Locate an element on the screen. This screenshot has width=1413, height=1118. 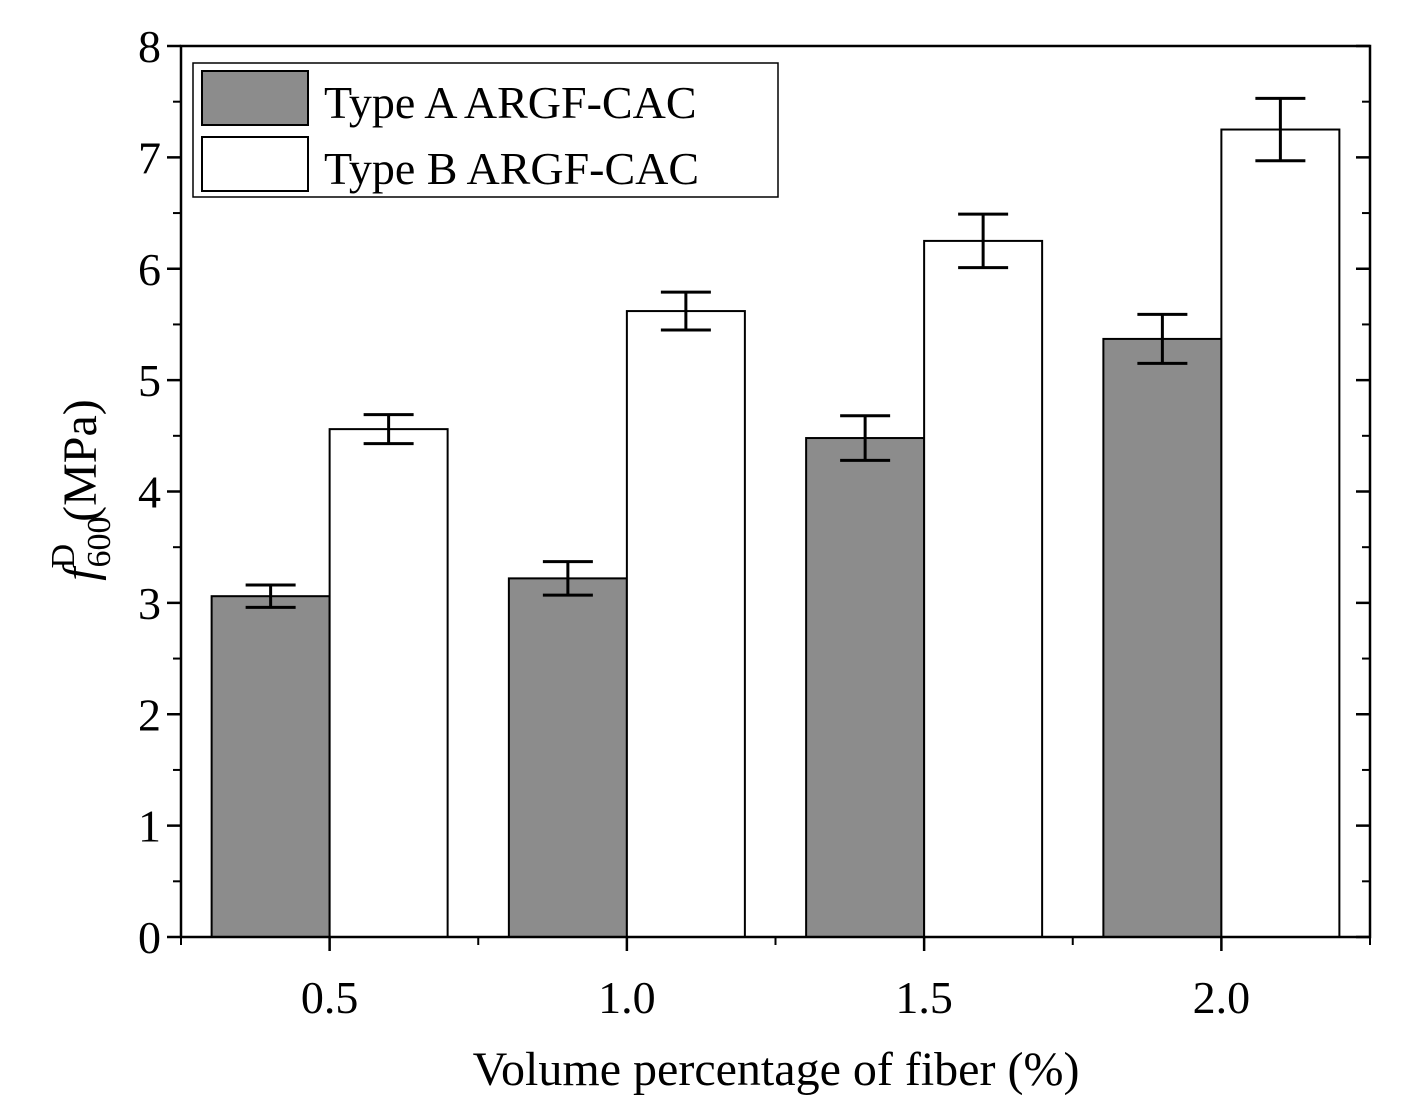
legend-label-type-b: Type B ARGF-CAC is located at coordinates (511, 168).